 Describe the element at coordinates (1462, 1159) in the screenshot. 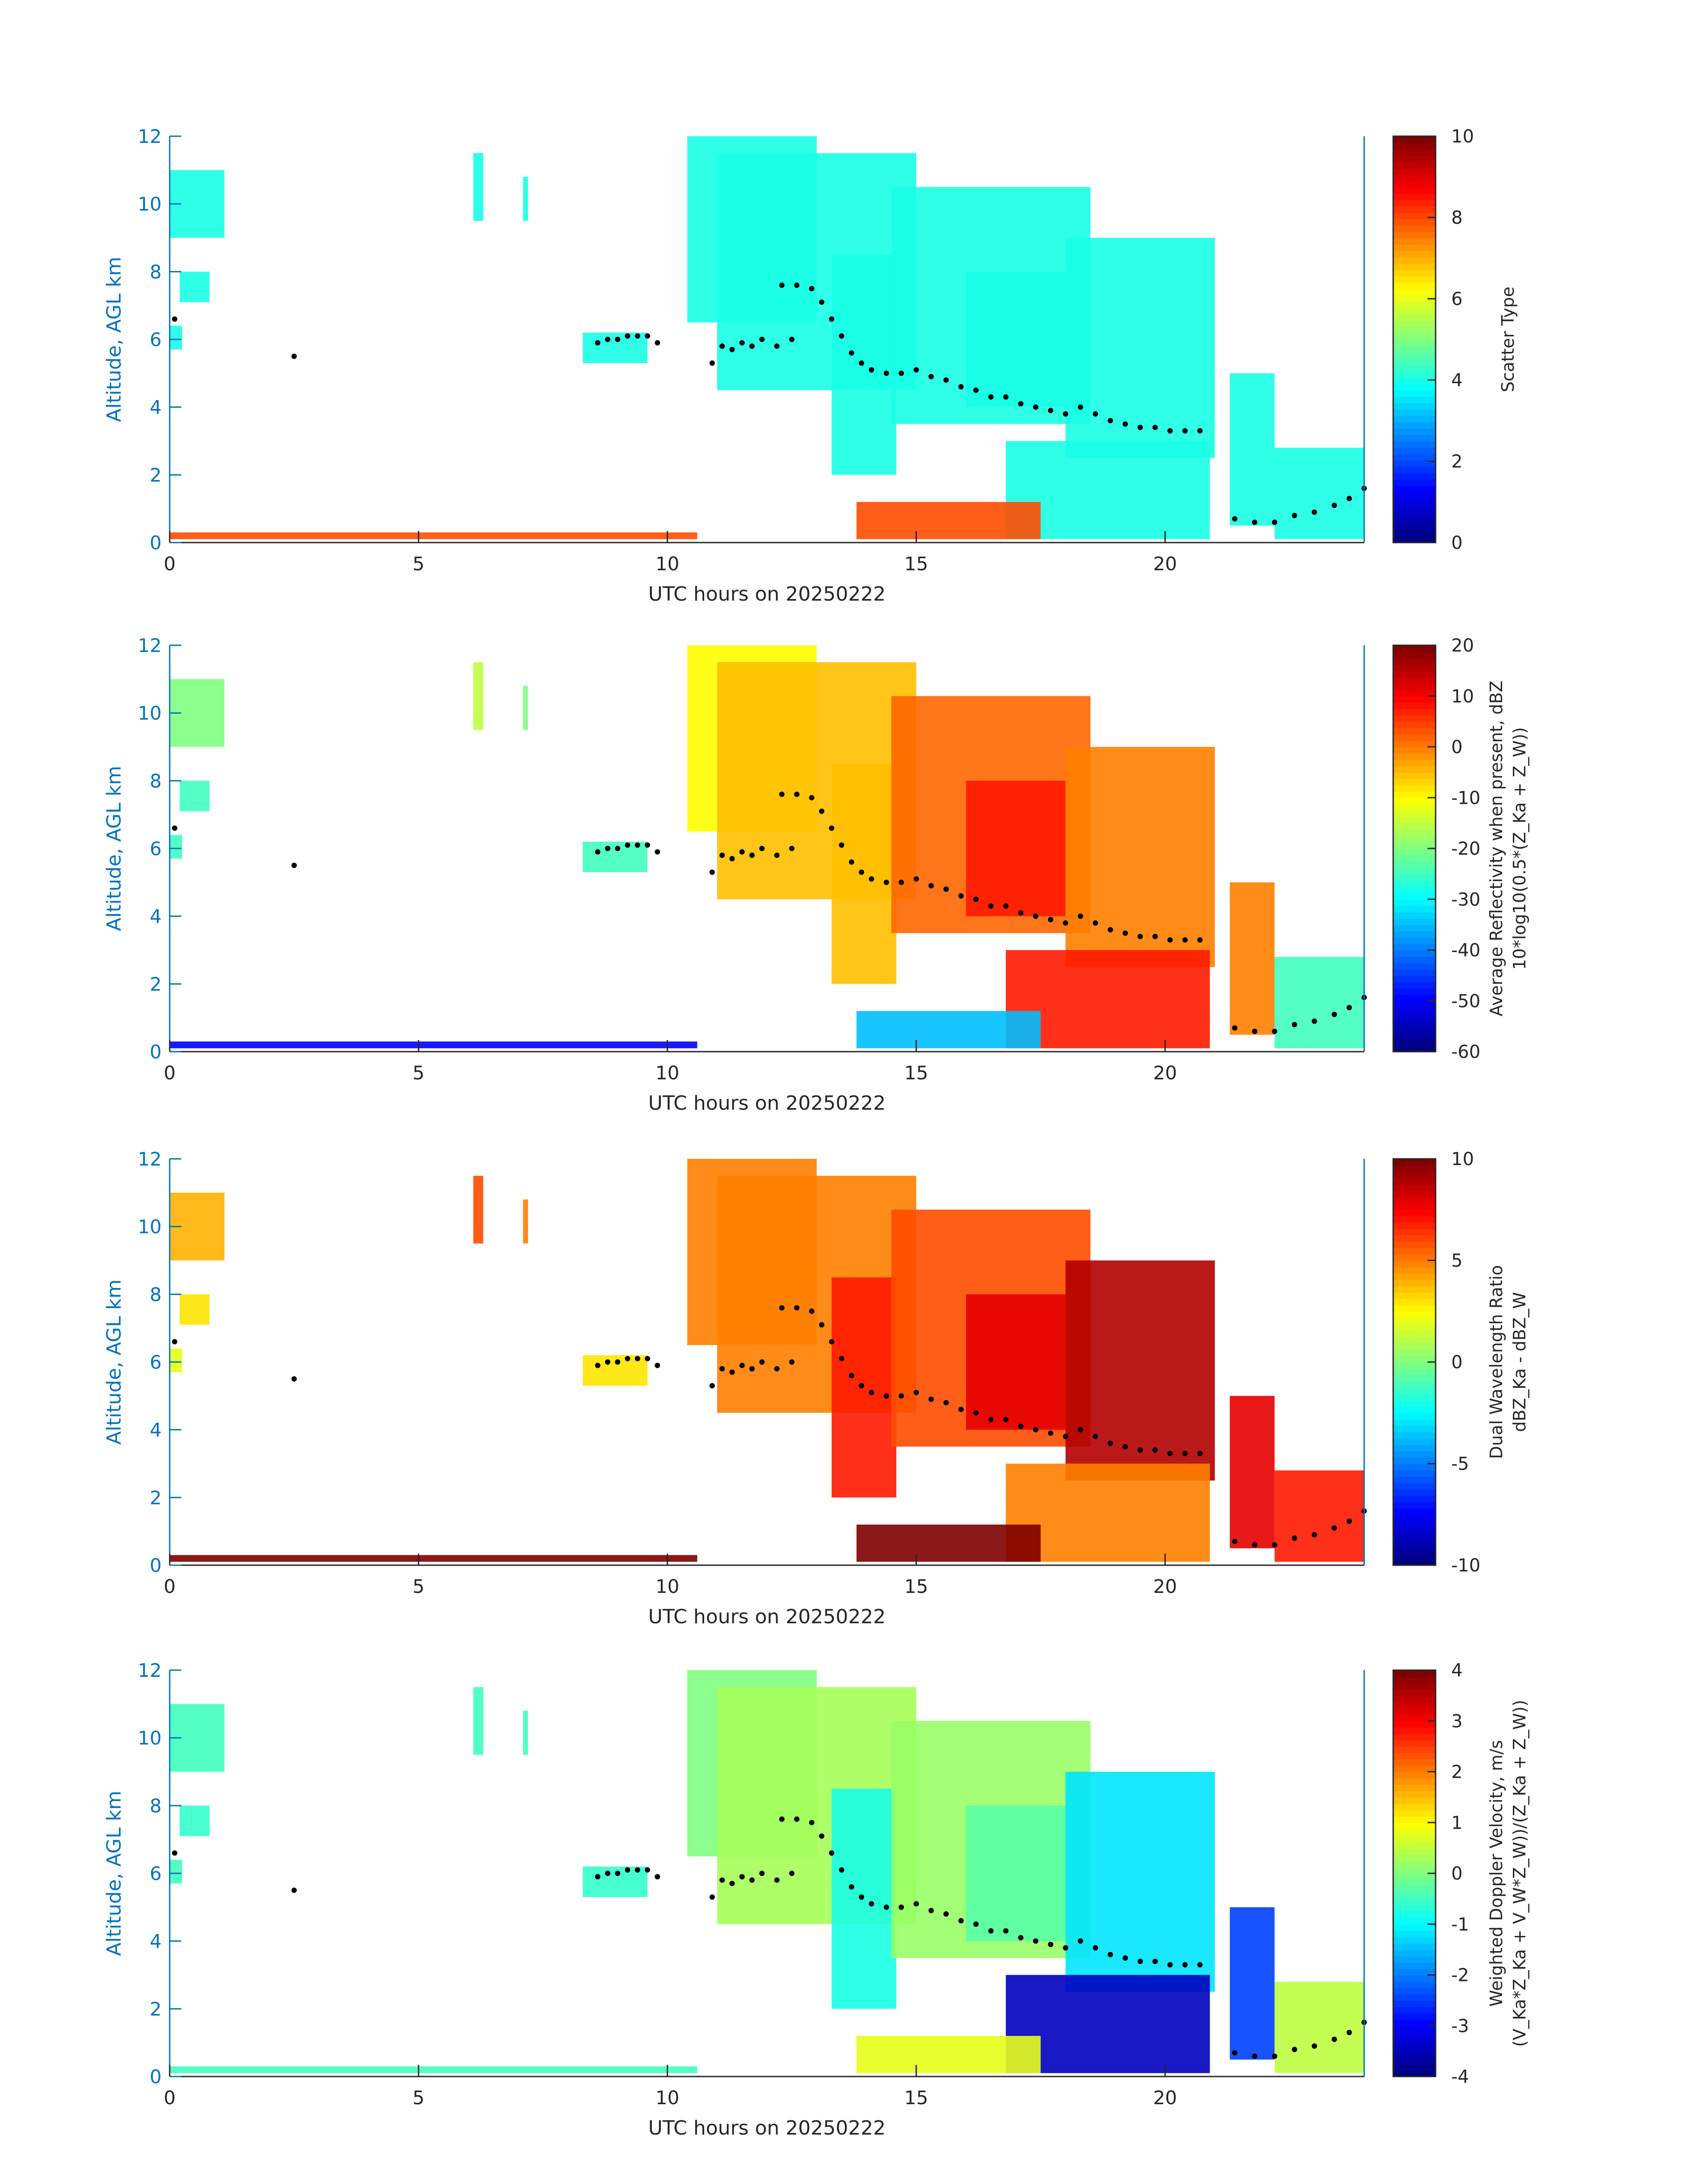

I see `colorbar-tick-label: 10` at that location.